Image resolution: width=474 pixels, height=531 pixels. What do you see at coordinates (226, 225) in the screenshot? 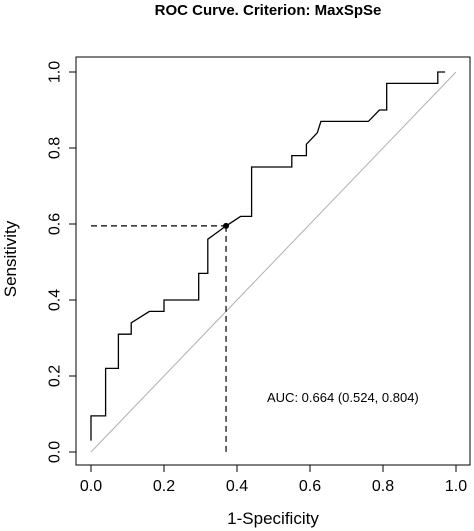
I see `cutoff-point` at bounding box center [226, 225].